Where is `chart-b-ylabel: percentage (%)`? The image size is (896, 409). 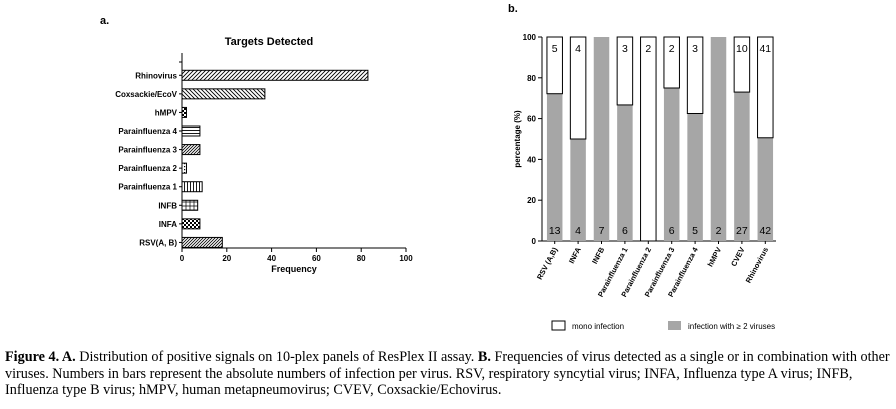
chart-b-ylabel: percentage (%) is located at coordinates (517, 139).